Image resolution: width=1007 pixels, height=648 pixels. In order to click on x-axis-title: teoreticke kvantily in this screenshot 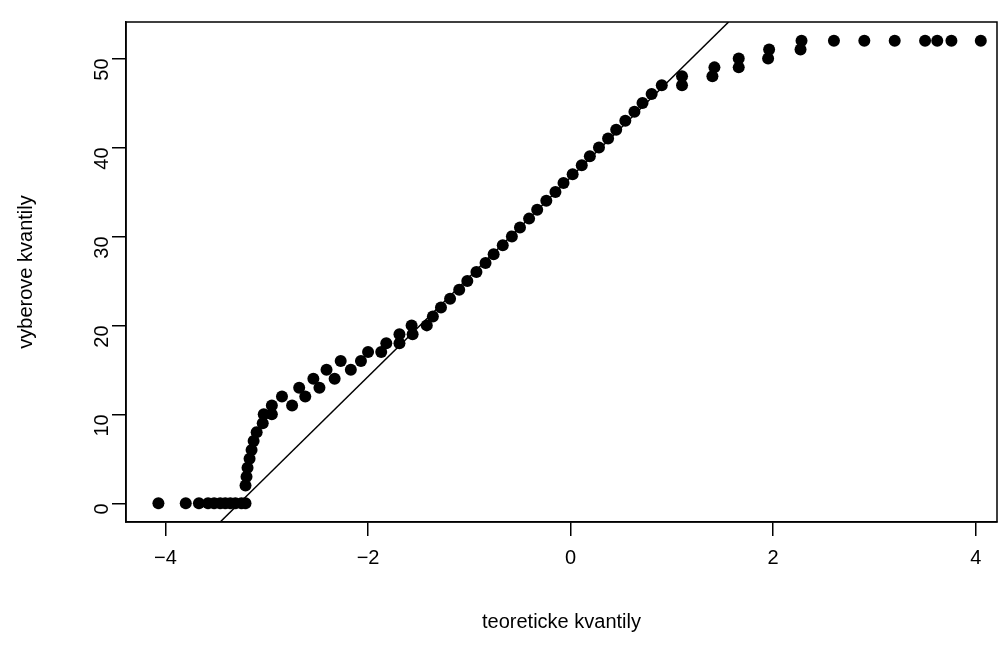, I will do `click(561, 620)`.